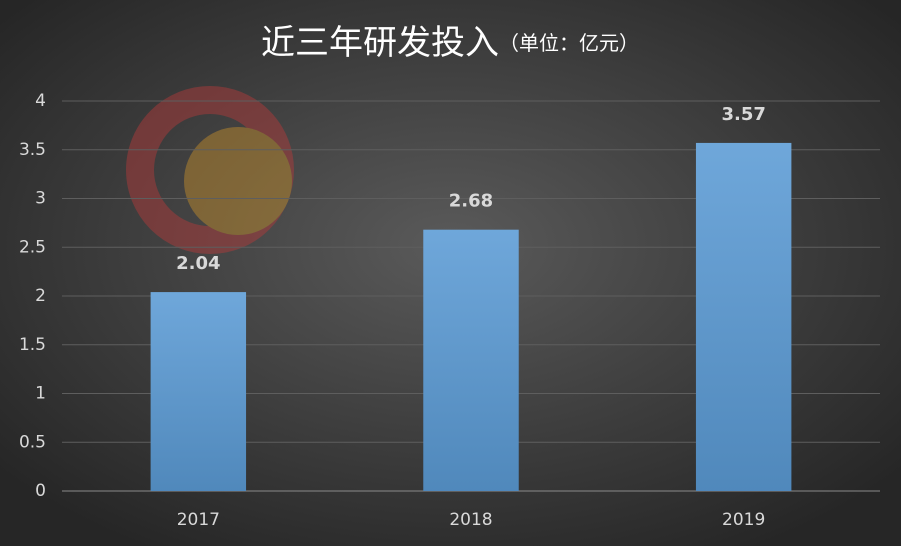 Image resolution: width=901 pixels, height=546 pixels. I want to click on title: 近三年研发投入, so click(380, 43).